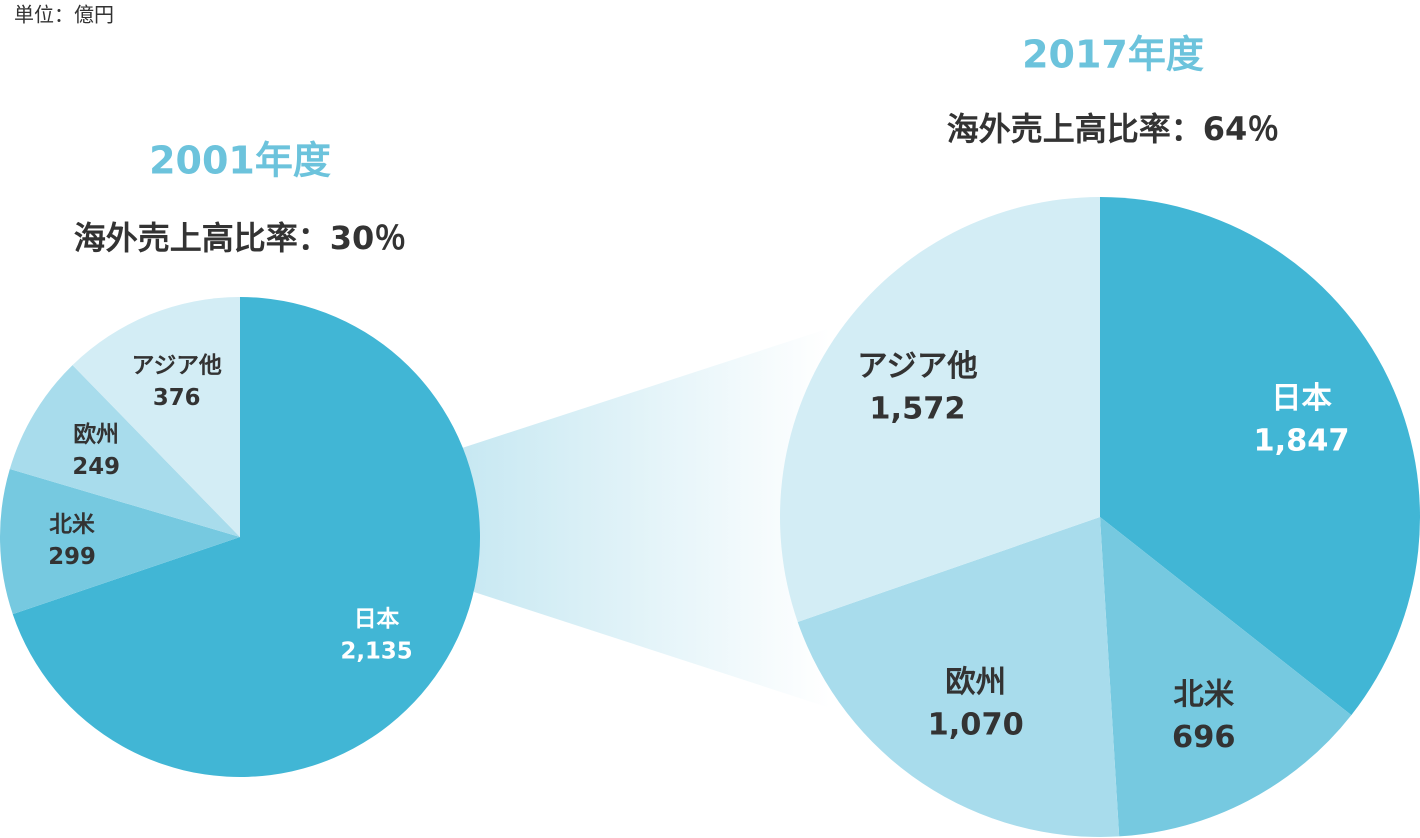  I want to click on slice-value: 376, so click(177, 398).